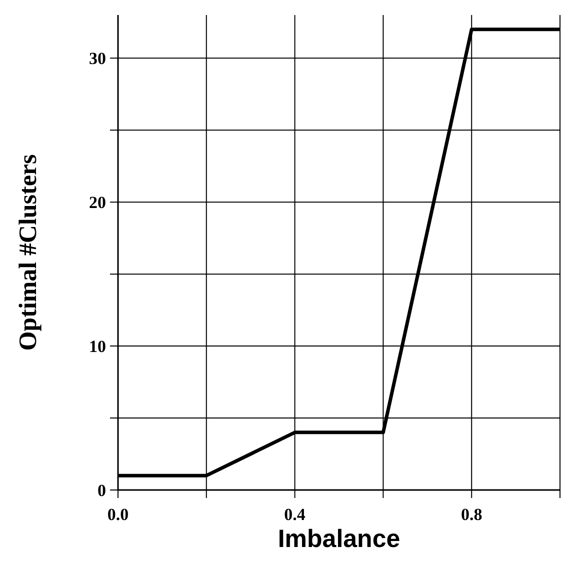  I want to click on x-tick-label: 0.4, so click(295, 514).